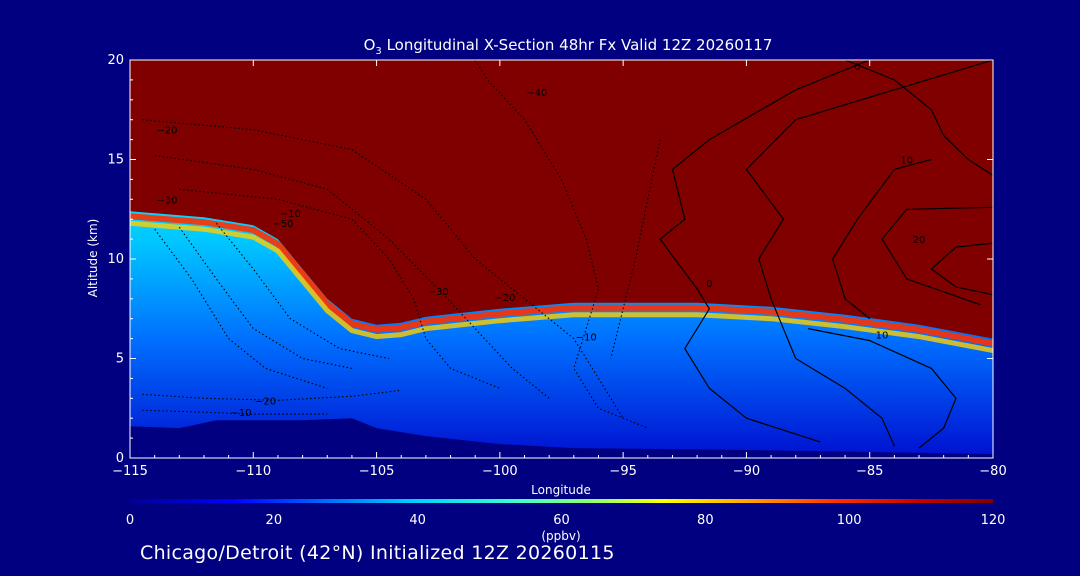 Image resolution: width=1080 pixels, height=576 pixels. I want to click on y-tick-label: 10, so click(115, 259).